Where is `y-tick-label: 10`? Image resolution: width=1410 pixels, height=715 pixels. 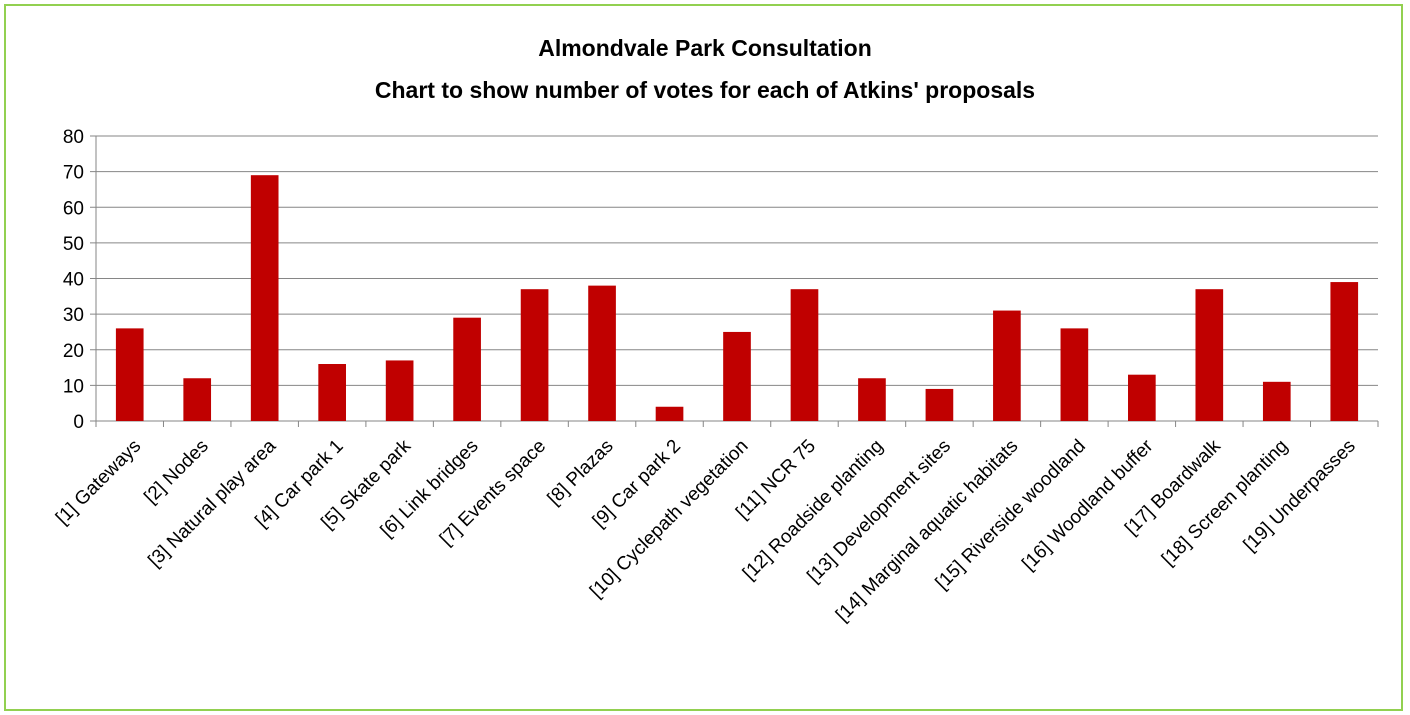
y-tick-label: 10 is located at coordinates (73, 386).